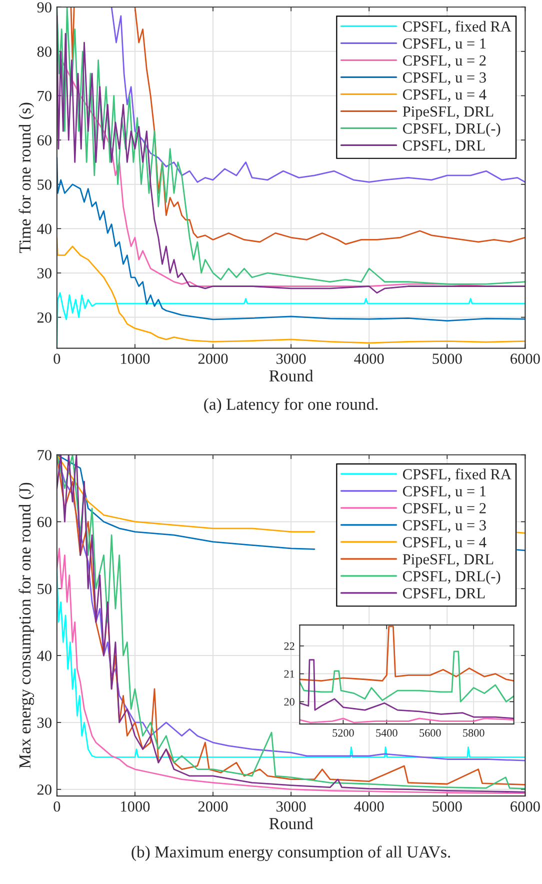 The image size is (542, 884). Describe the element at coordinates (44, 7) in the screenshot. I see `y-tick-label: 90` at that location.